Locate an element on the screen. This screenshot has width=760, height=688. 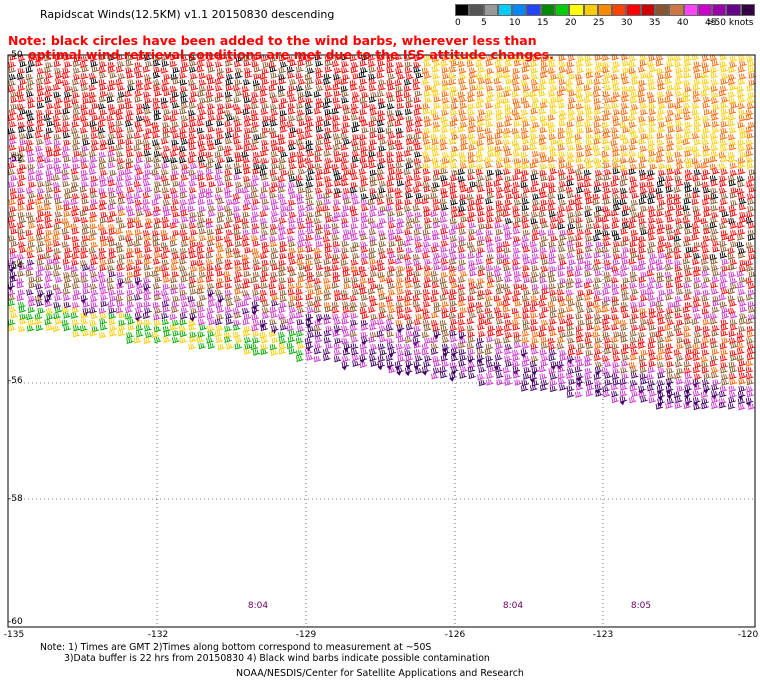
legend-tick-label: 0 is located at coordinates (458, 23).